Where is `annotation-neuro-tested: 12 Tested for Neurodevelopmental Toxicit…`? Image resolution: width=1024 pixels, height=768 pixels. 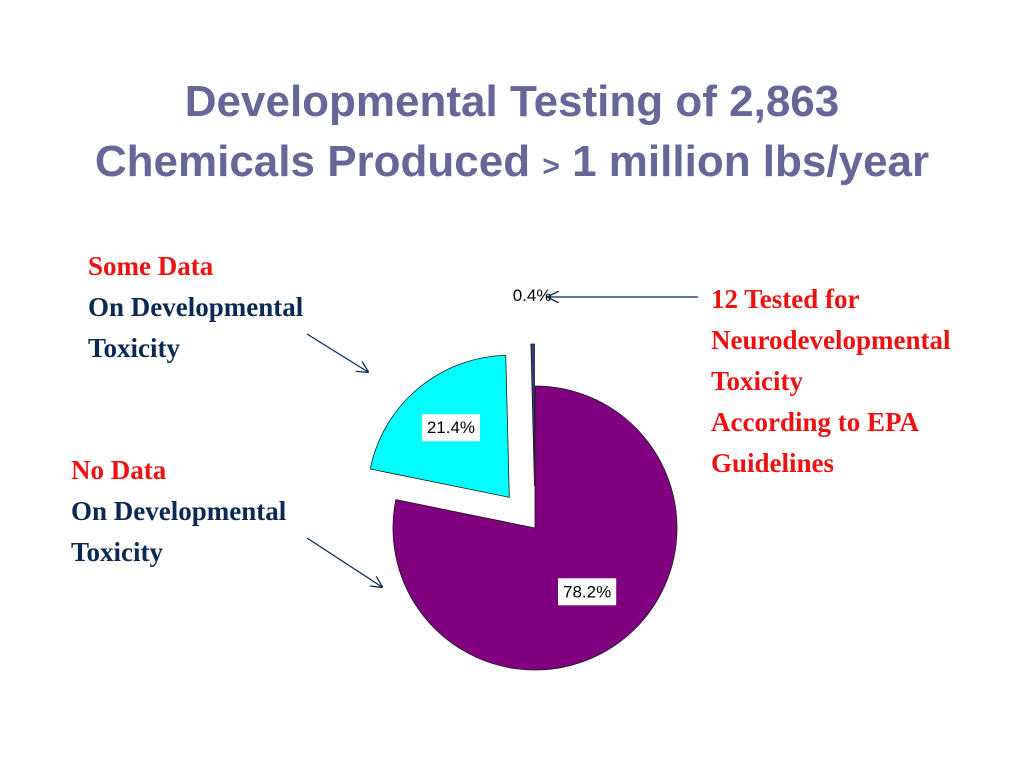
annotation-neuro-tested: 12 Tested for Neurodevelopmental Toxicit… is located at coordinates (830, 381).